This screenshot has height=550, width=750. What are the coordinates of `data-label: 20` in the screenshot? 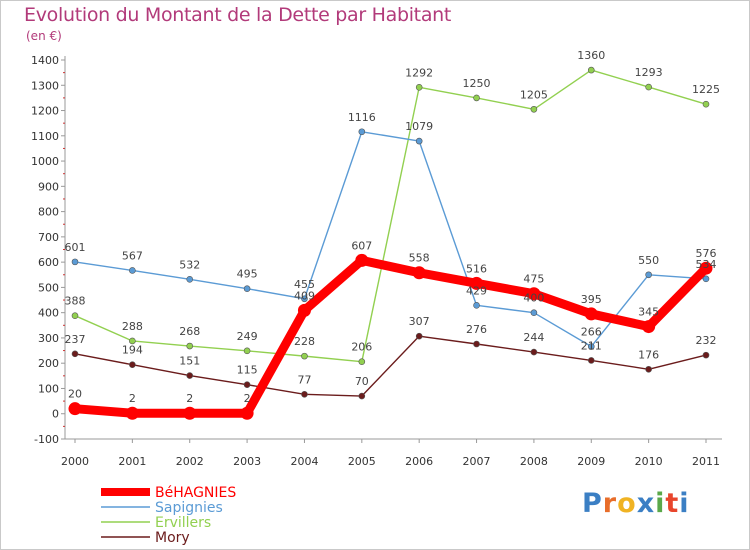 It's located at (75, 394).